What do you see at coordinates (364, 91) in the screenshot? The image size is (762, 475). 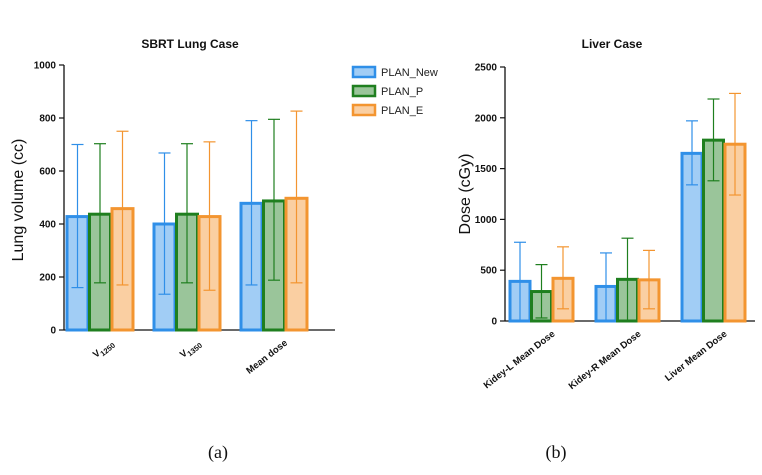 I see `legend-swatch-plan_p` at bounding box center [364, 91].